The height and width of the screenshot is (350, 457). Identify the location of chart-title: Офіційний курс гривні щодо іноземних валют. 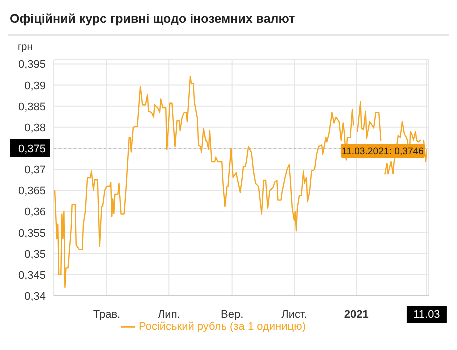
(228, 22).